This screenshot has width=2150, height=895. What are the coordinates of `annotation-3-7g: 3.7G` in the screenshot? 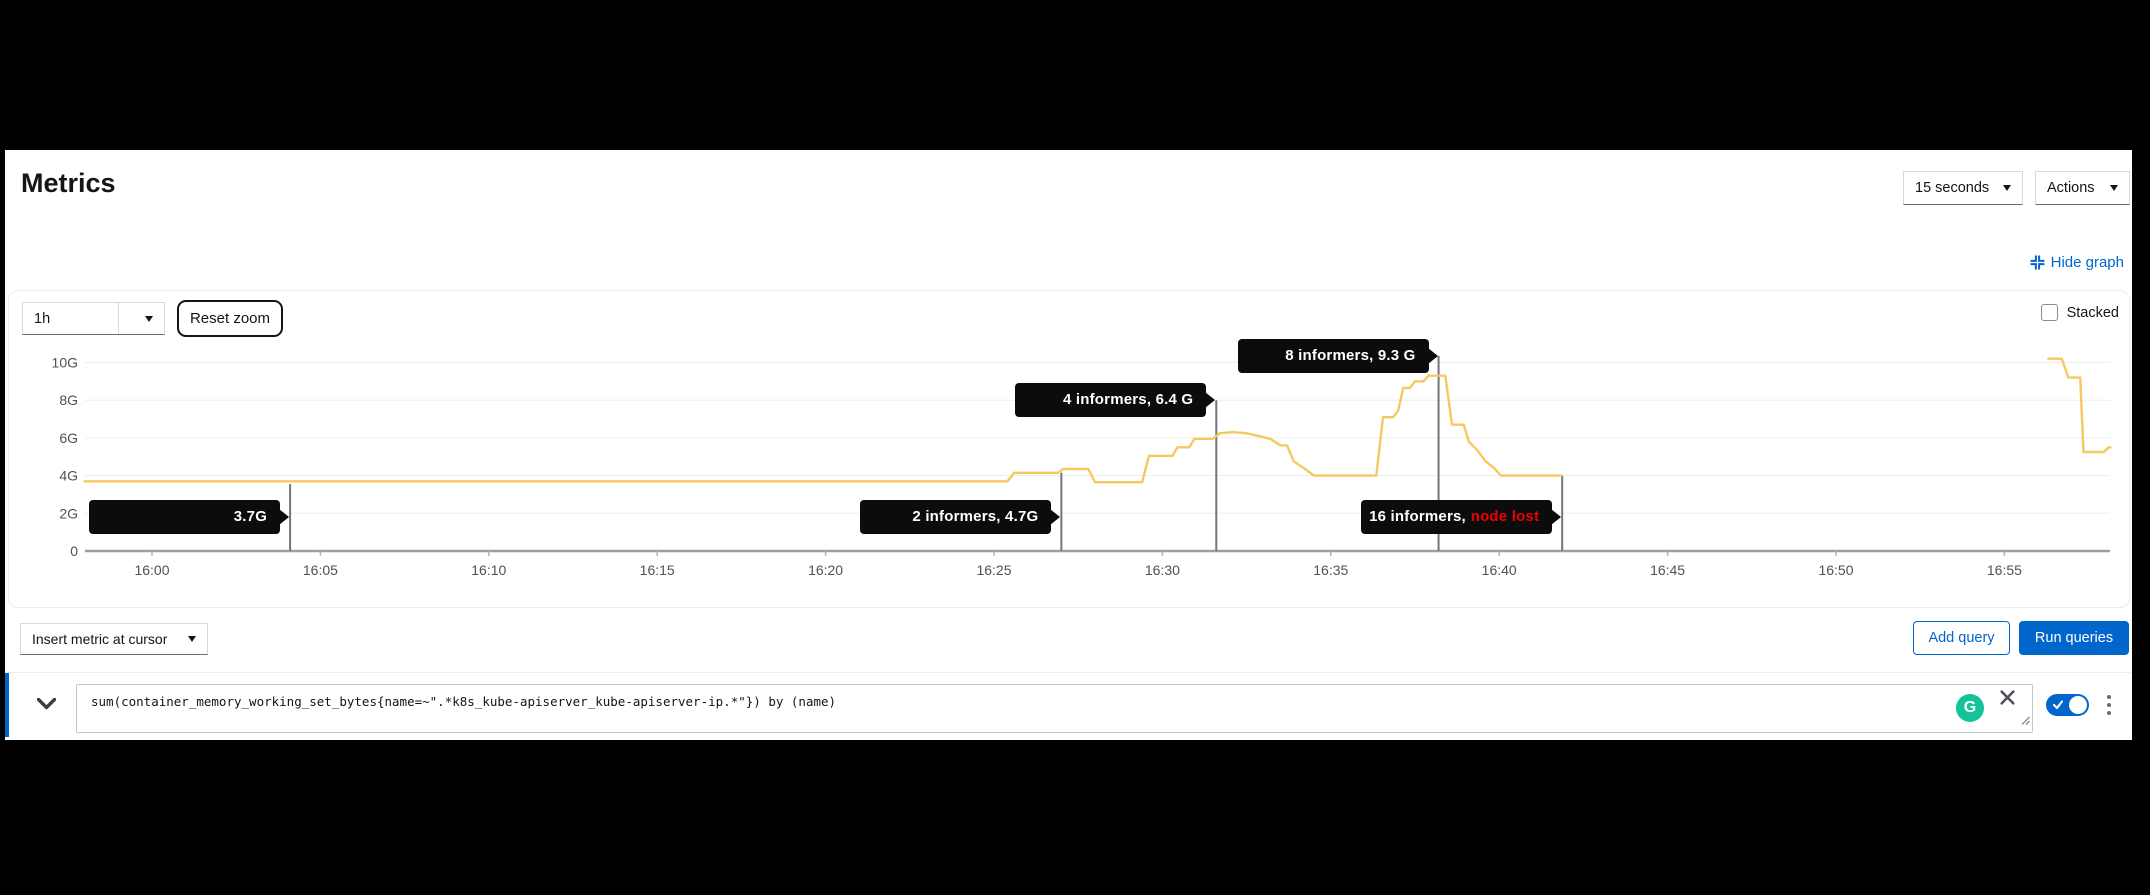 It's located at (189, 517).